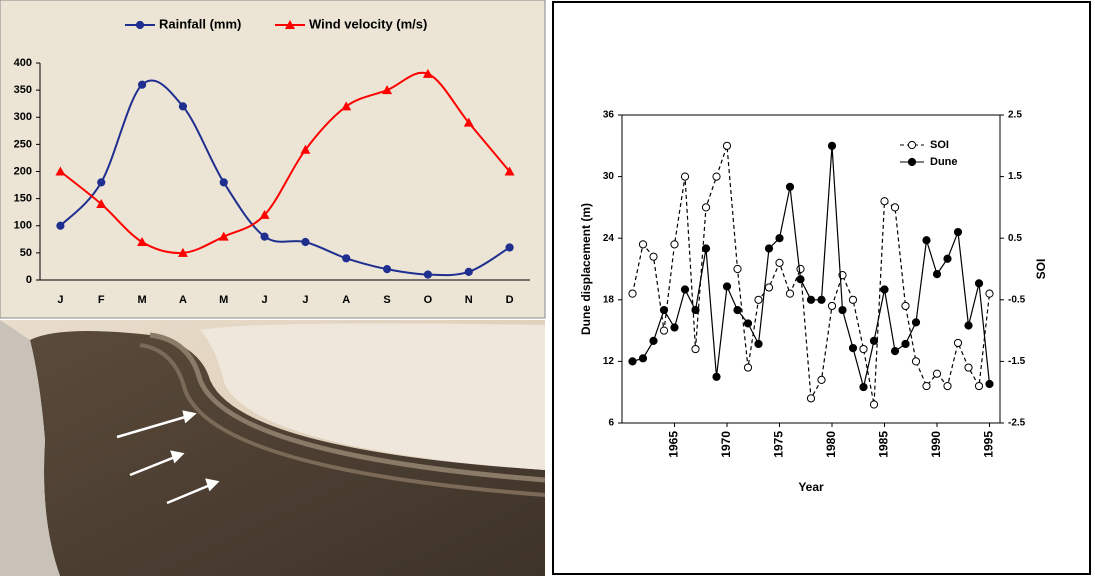  I want to click on y-tick-label: 30, so click(609, 176).